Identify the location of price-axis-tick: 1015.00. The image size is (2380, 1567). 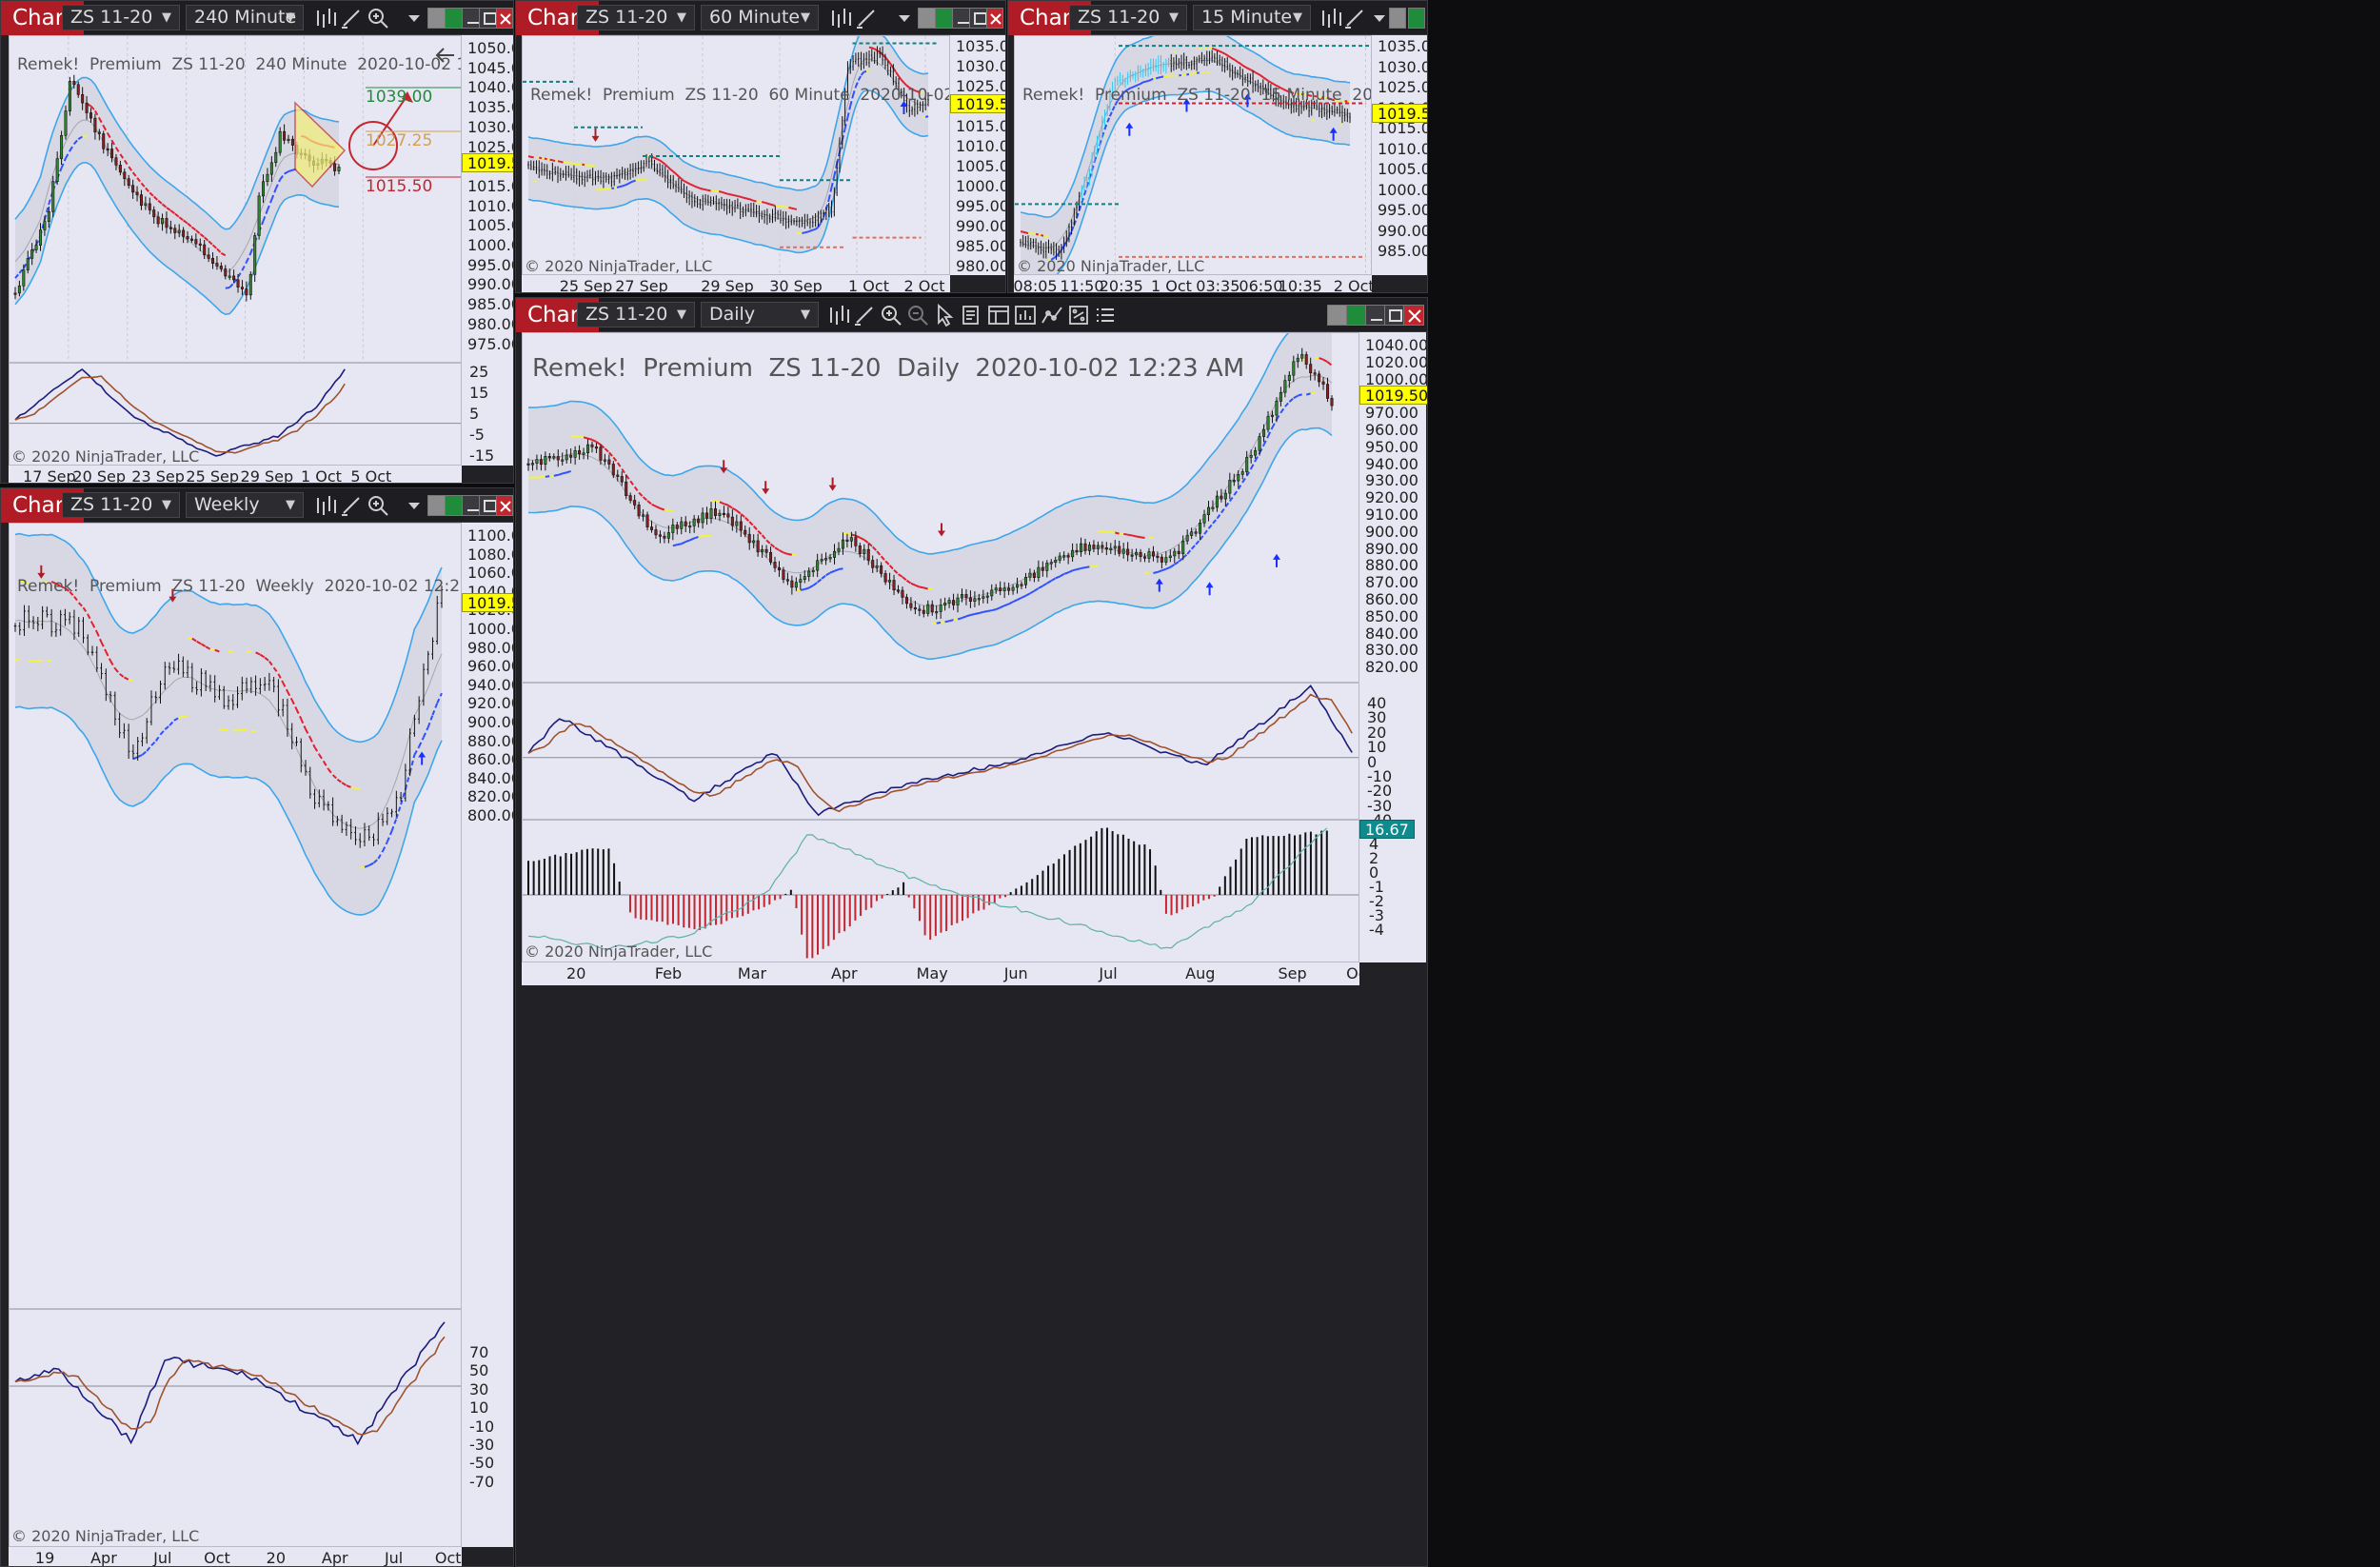
(1402, 128).